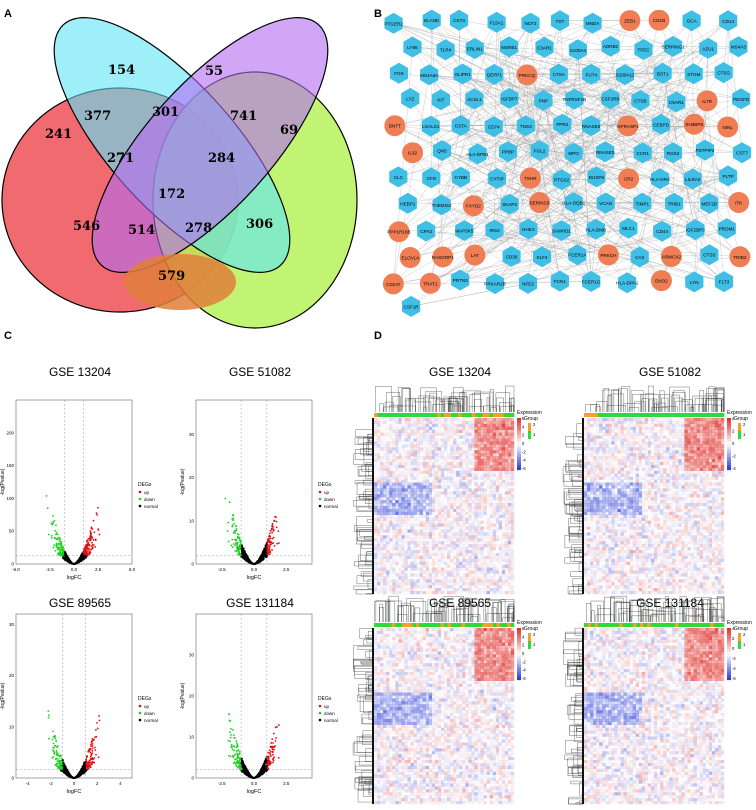 This screenshot has height=810, width=756. What do you see at coordinates (210, 145) in the screenshot?
I see `venn-set-c` at bounding box center [210, 145].